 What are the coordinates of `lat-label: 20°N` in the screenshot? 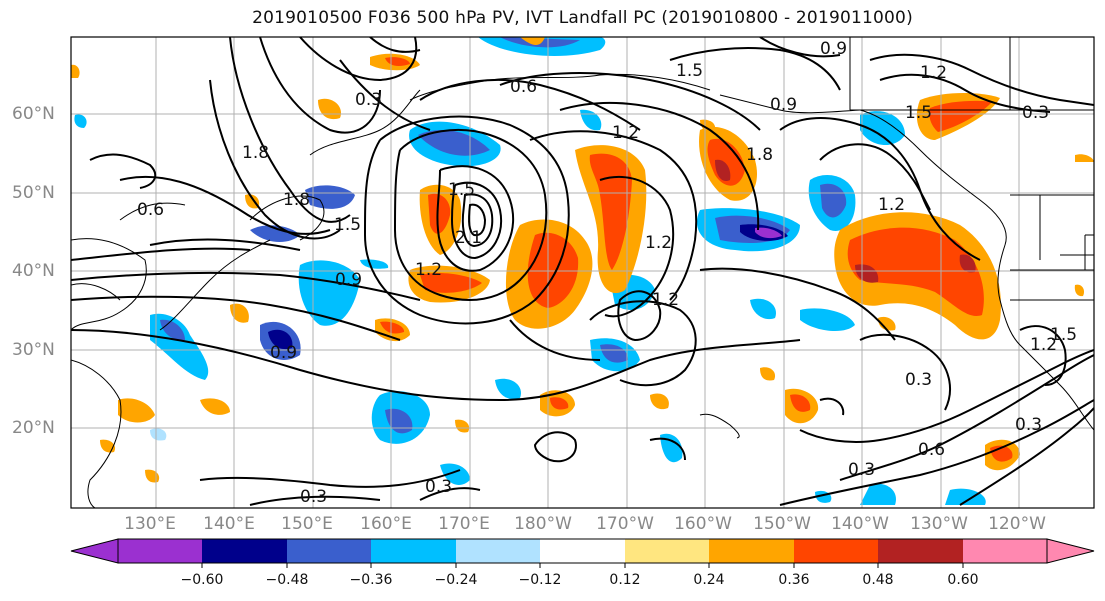 It's located at (33, 428).